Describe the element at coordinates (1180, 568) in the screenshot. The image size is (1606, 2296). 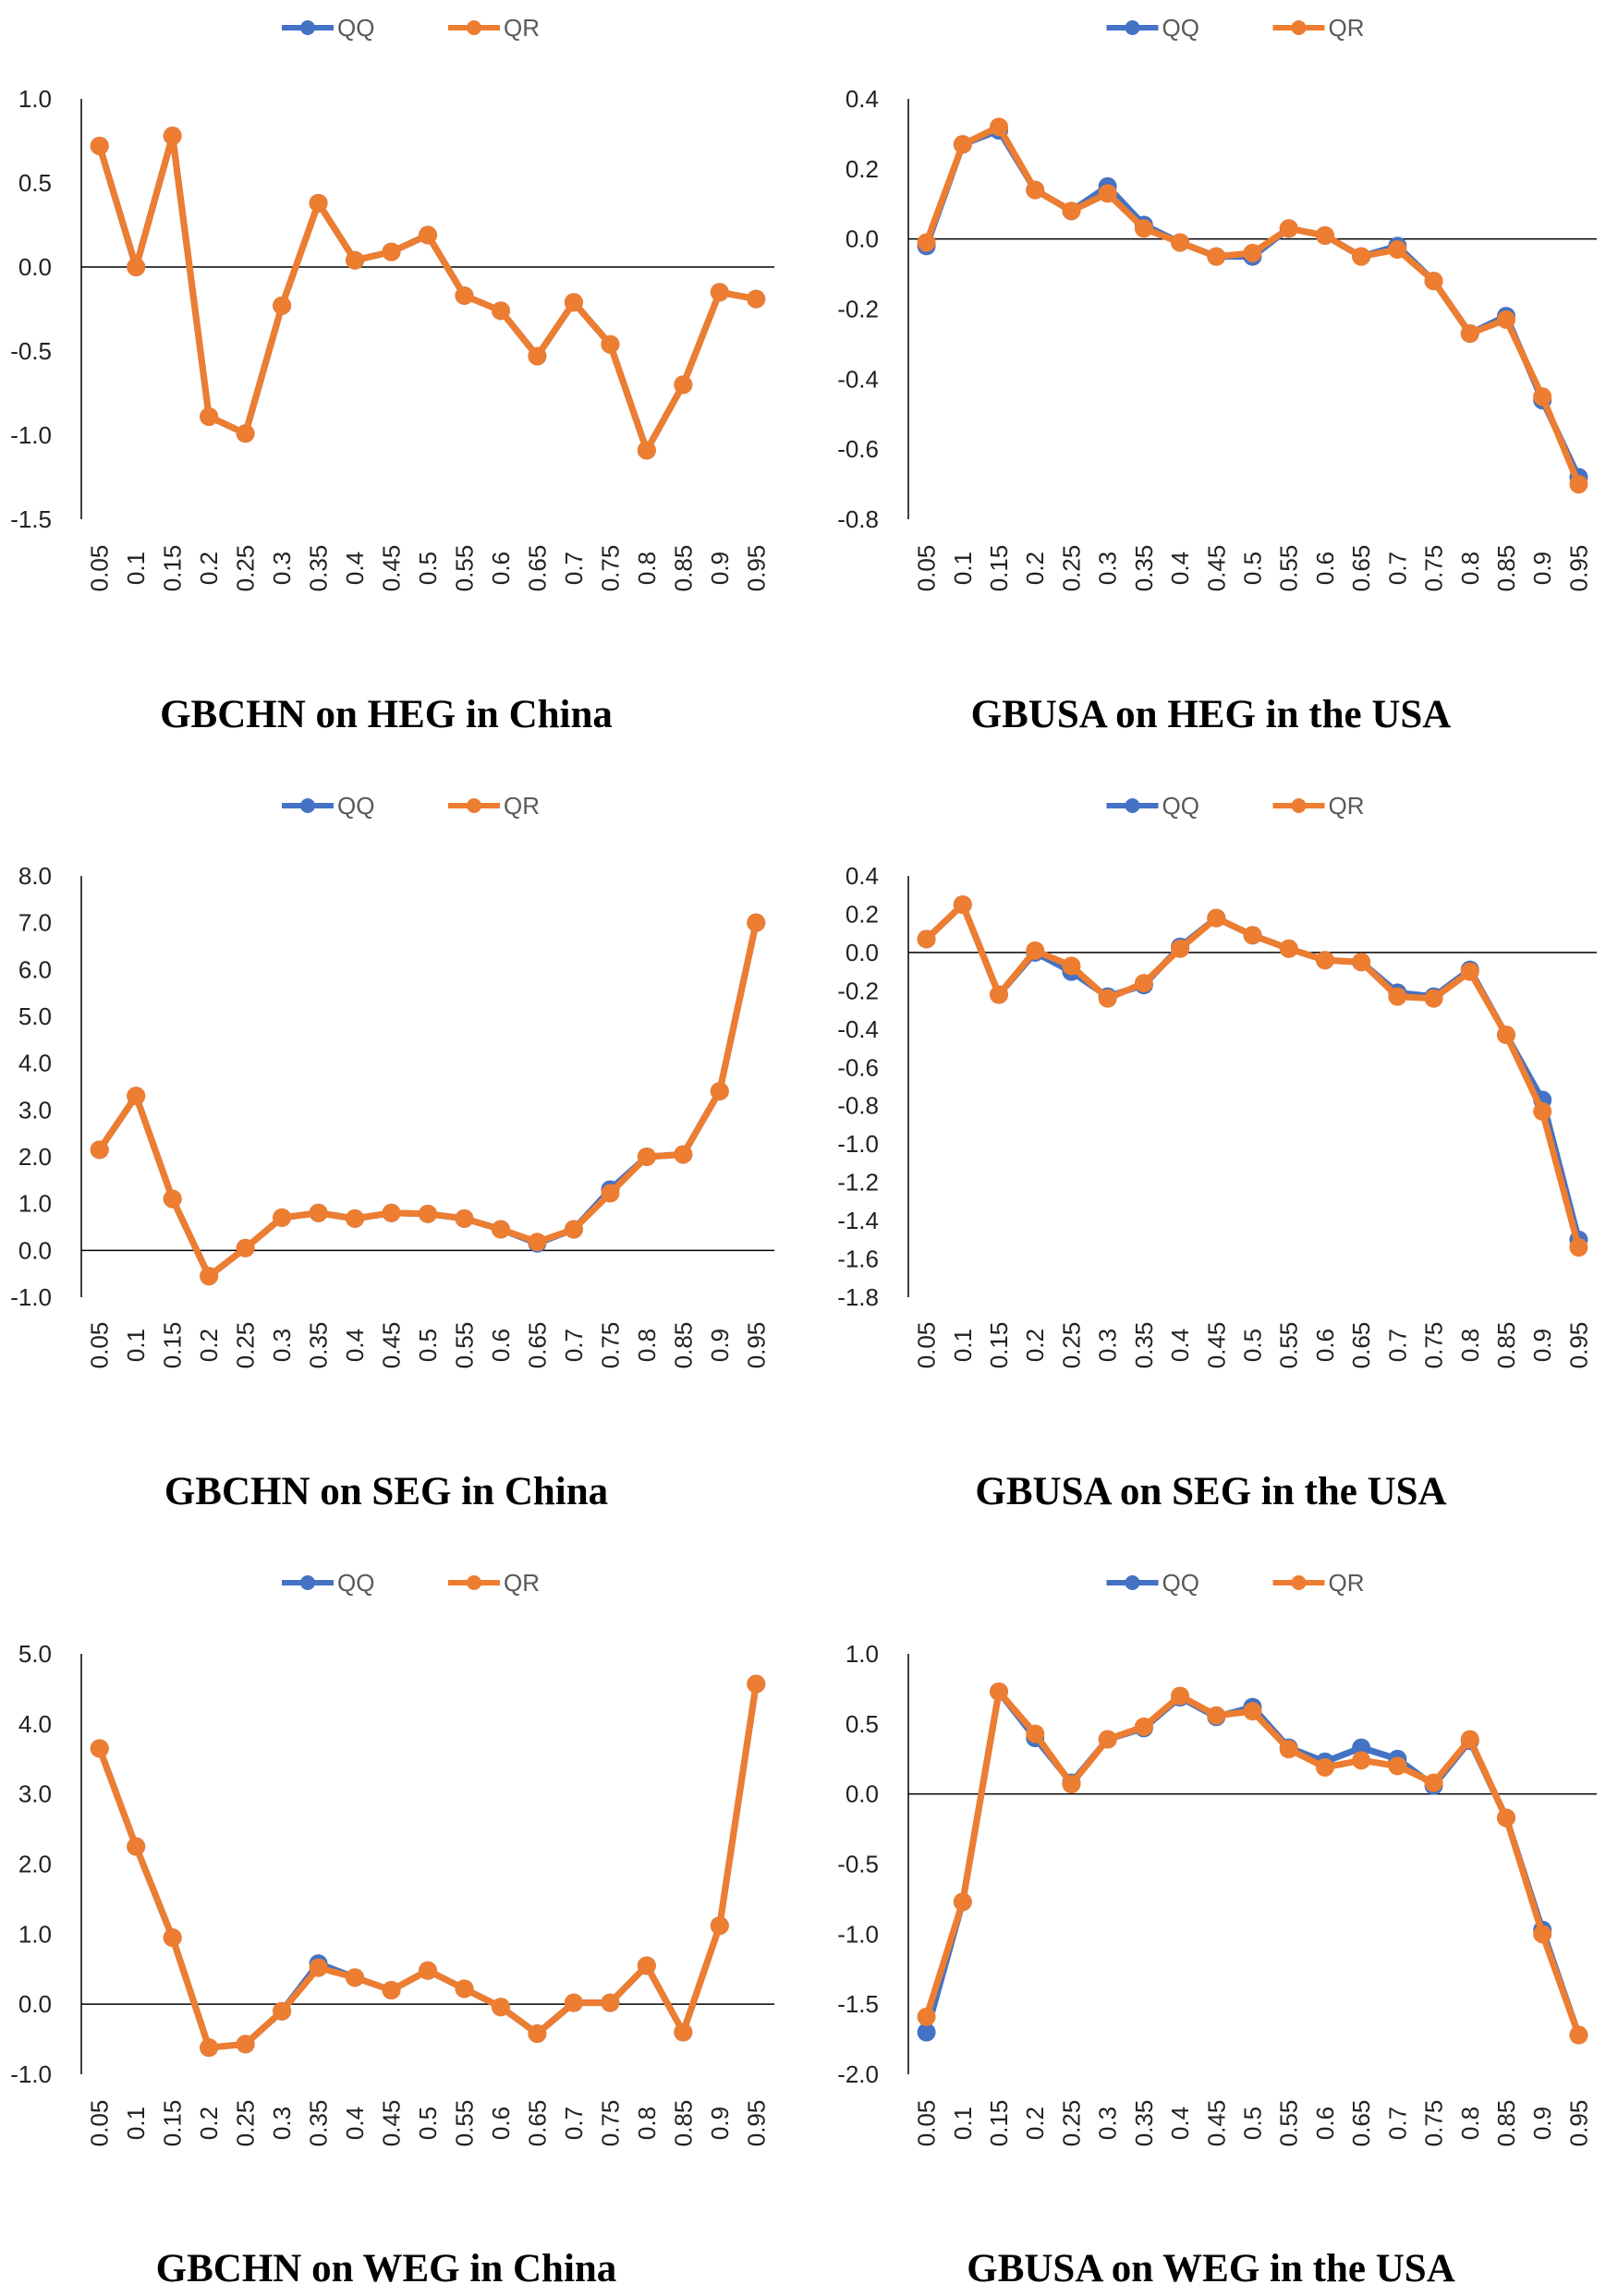
I see `x-tick-label: 0.4` at that location.